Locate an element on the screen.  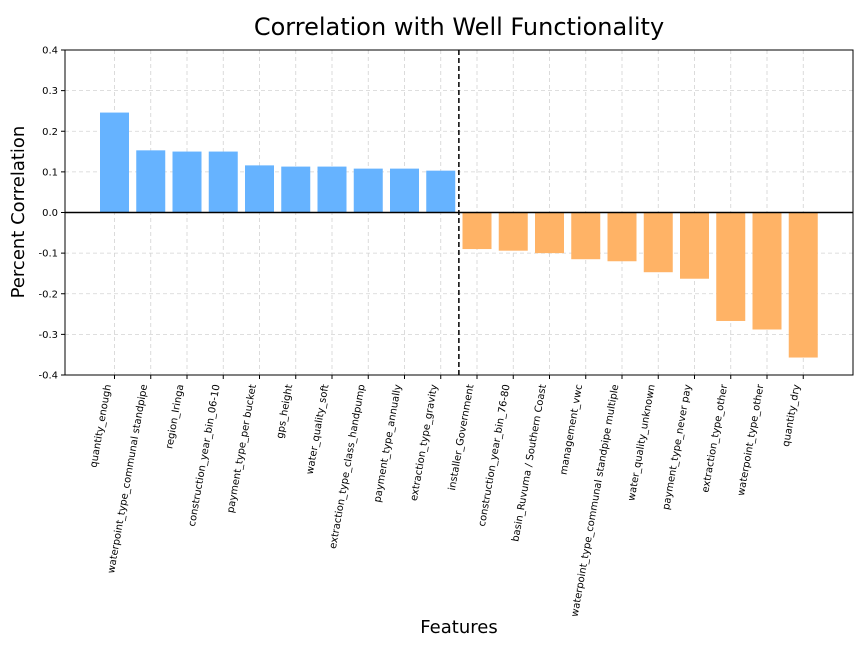
y-tick-label: -0.1 is located at coordinates (48, 254).